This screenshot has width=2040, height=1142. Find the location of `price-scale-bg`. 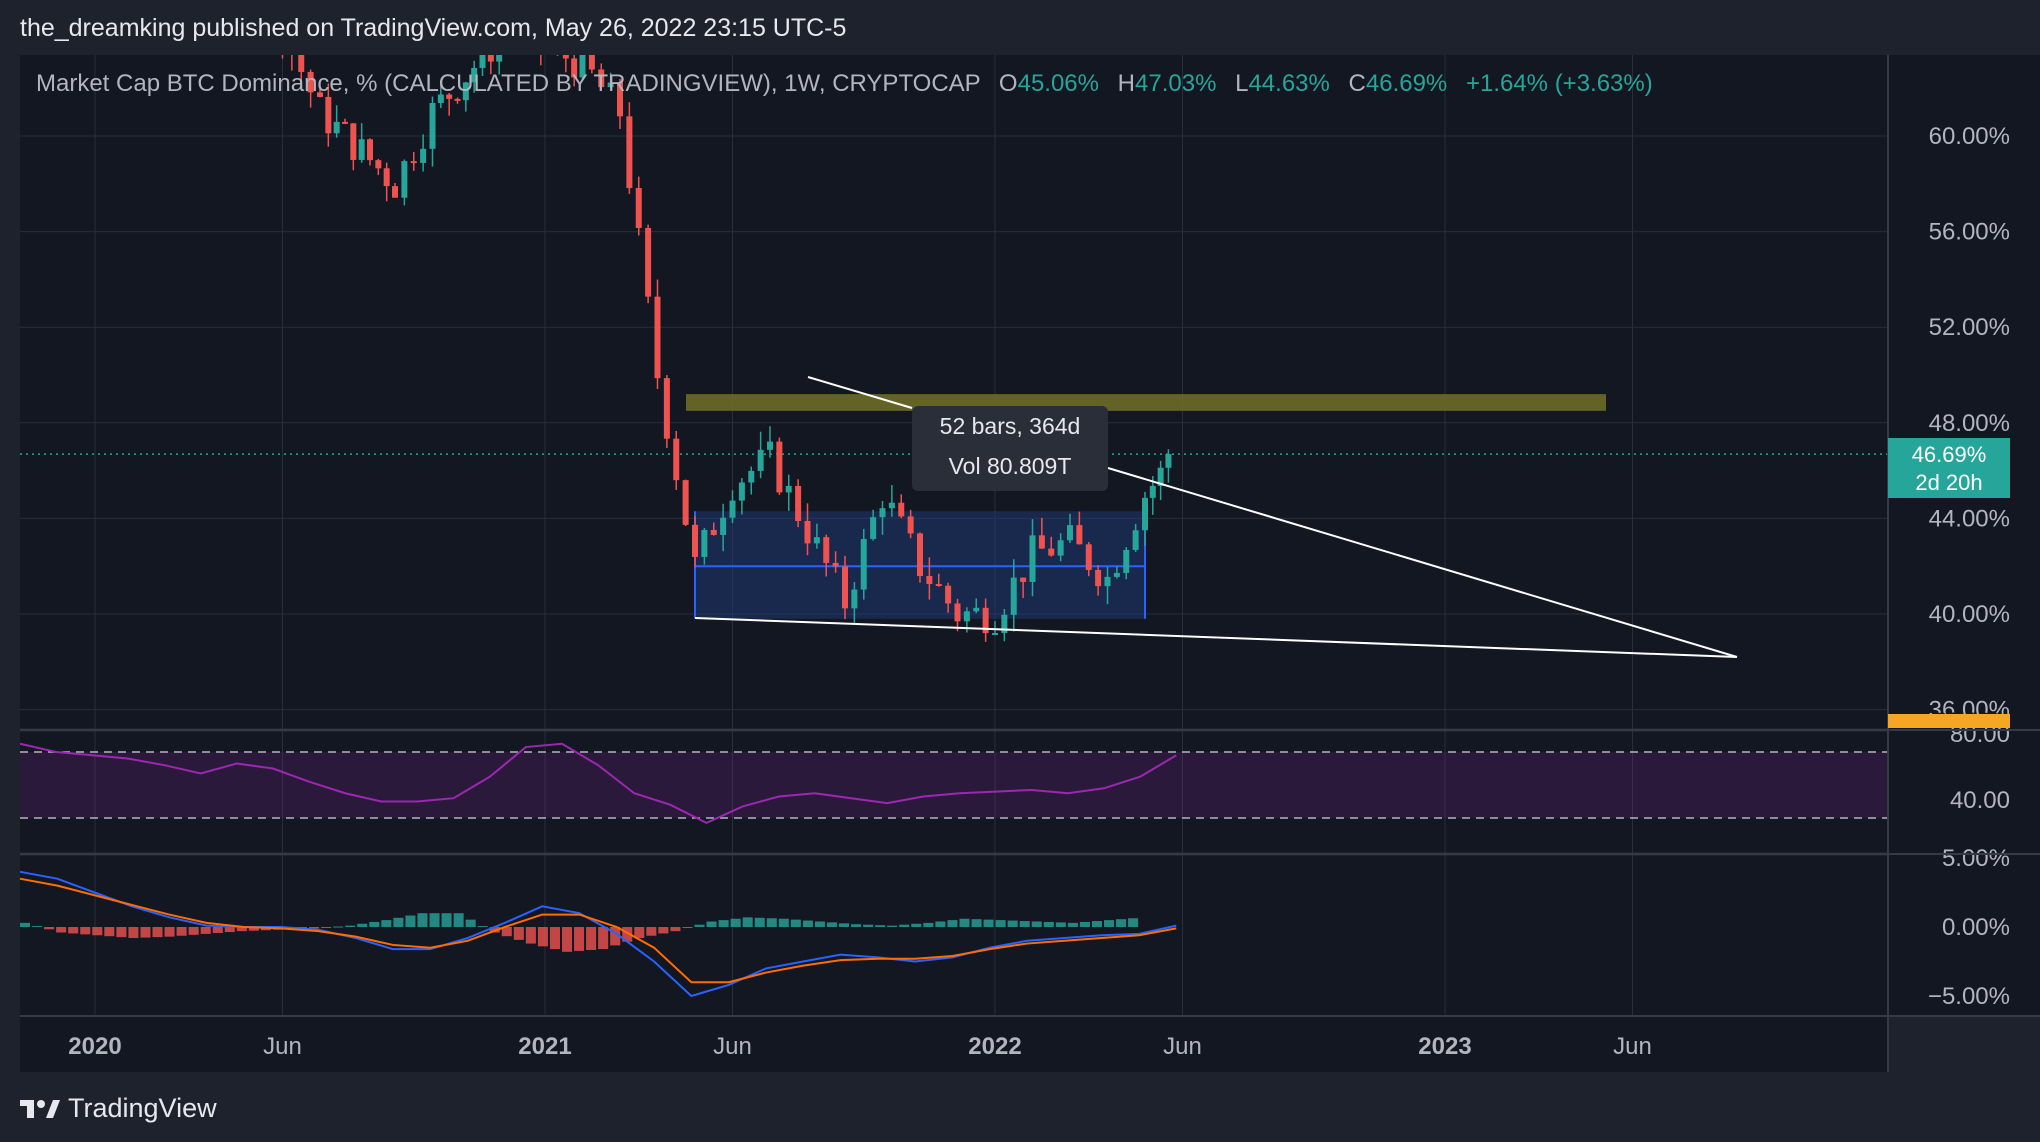

price-scale-bg is located at coordinates (1964, 535).